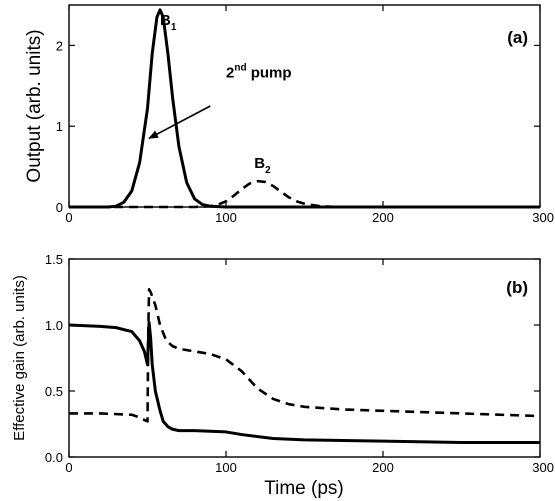 The width and height of the screenshot is (555, 501). I want to click on panel-a-ytick-label: 1, so click(59, 126).